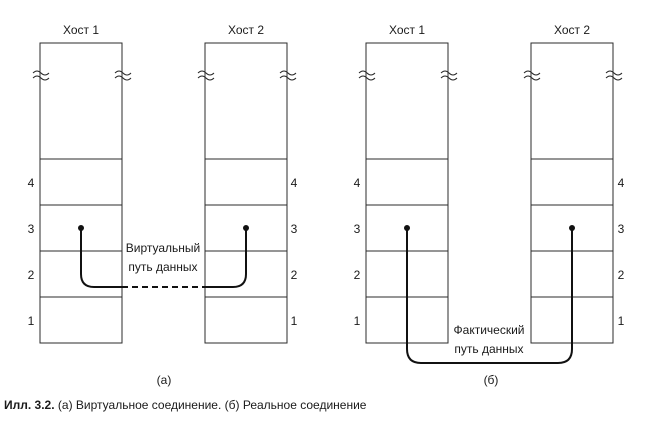 This screenshot has width=646, height=435. What do you see at coordinates (41, 75) in the screenshot?
I see `panel-a-host-1-break-left` at bounding box center [41, 75].